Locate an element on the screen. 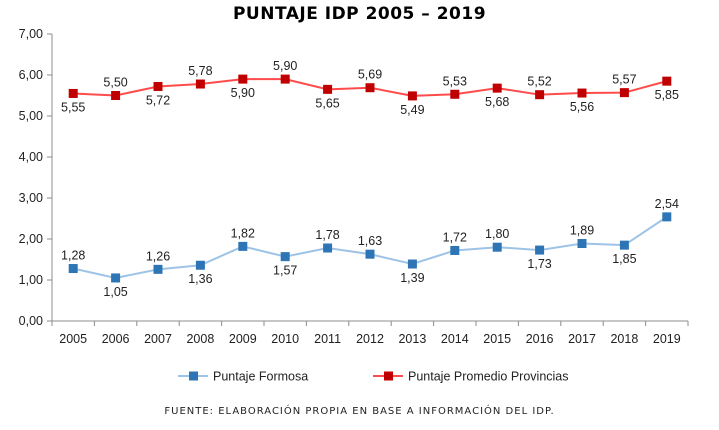 This screenshot has height=430, width=719. data-label: 1,28 is located at coordinates (73, 256).